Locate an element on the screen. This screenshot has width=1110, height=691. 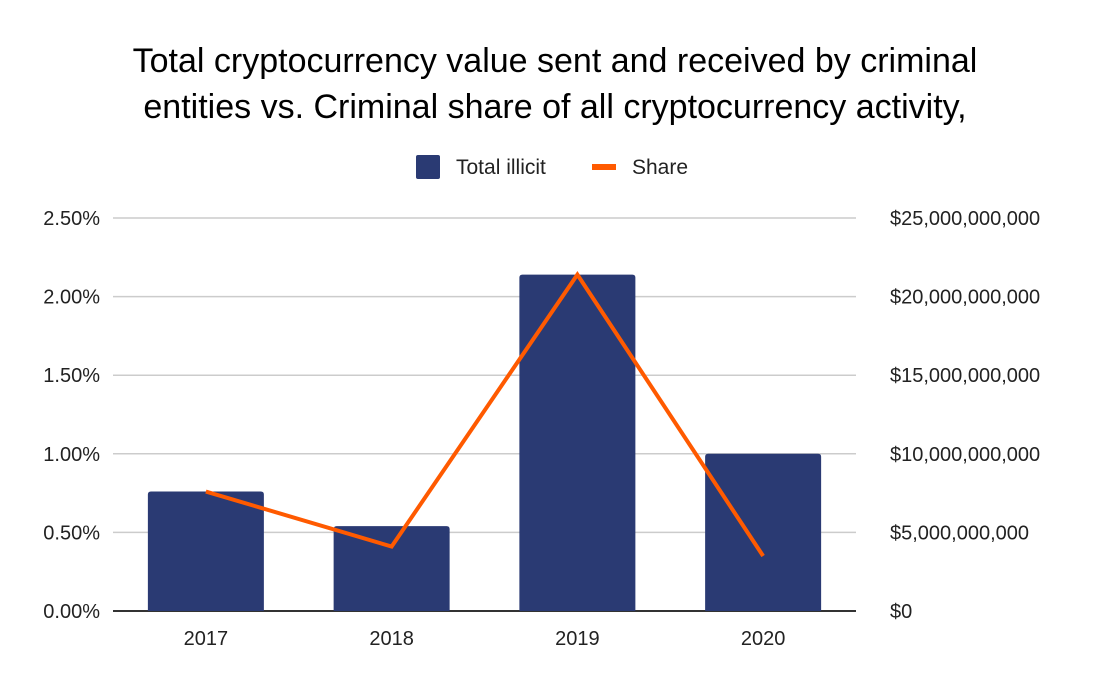
bar-2018 is located at coordinates (392, 568).